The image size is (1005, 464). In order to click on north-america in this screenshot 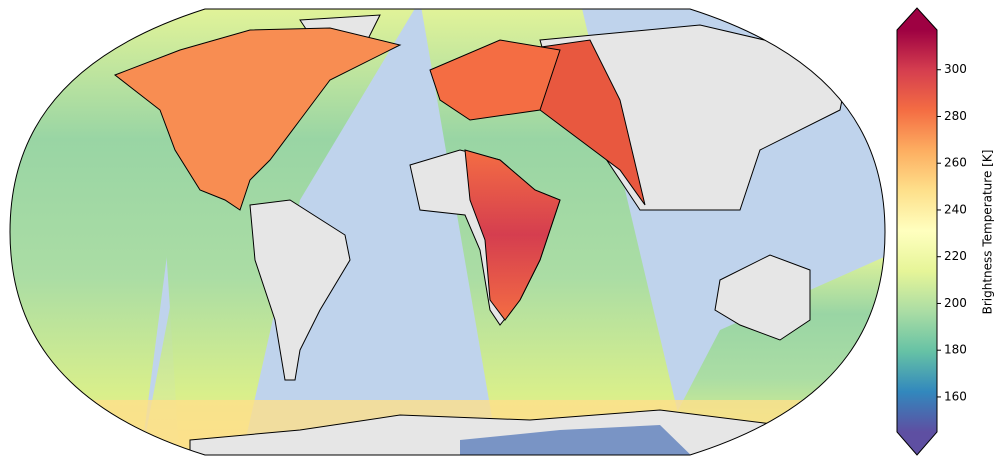, I will do `click(257, 119)`.